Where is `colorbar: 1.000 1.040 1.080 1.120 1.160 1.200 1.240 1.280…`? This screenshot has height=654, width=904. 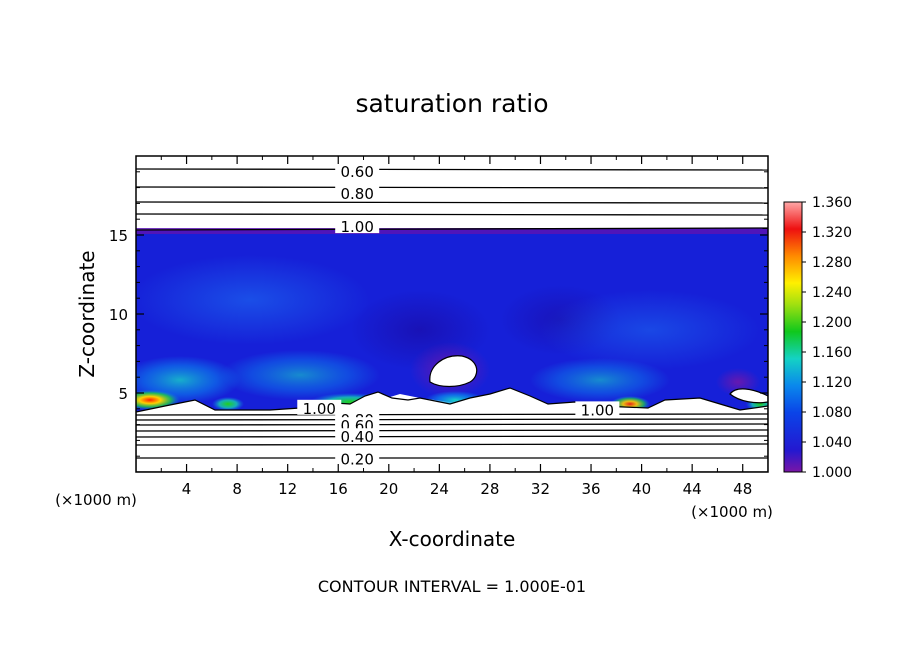 colorbar: 1.000 1.040 1.080 1.120 1.160 1.200 1.240 1.280… is located at coordinates (817, 338).